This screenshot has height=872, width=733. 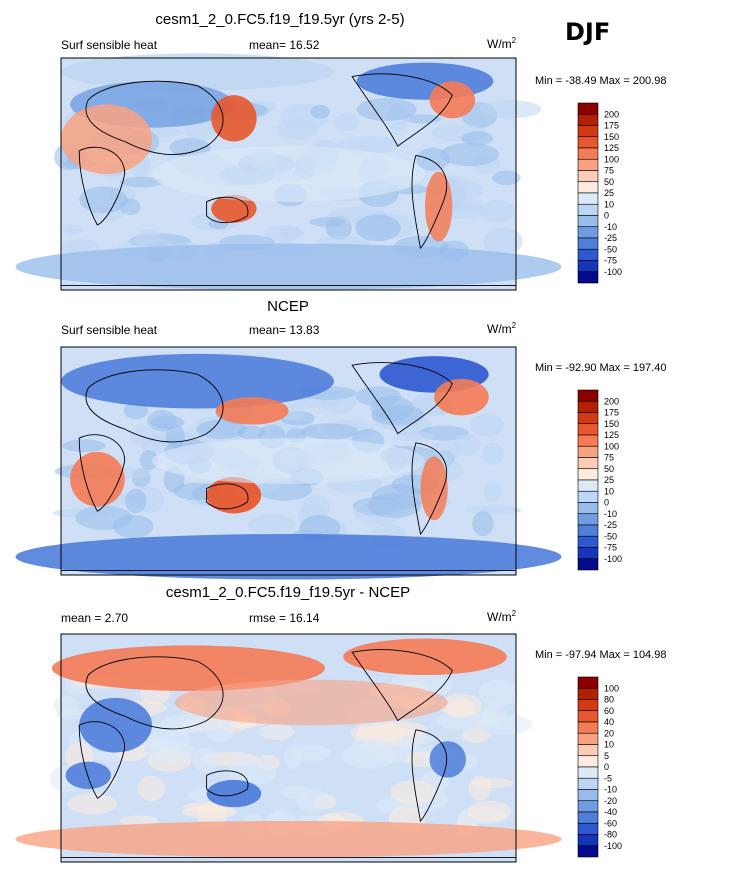 What do you see at coordinates (609, 733) in the screenshot?
I see `colorbar-tick-label: 20` at bounding box center [609, 733].